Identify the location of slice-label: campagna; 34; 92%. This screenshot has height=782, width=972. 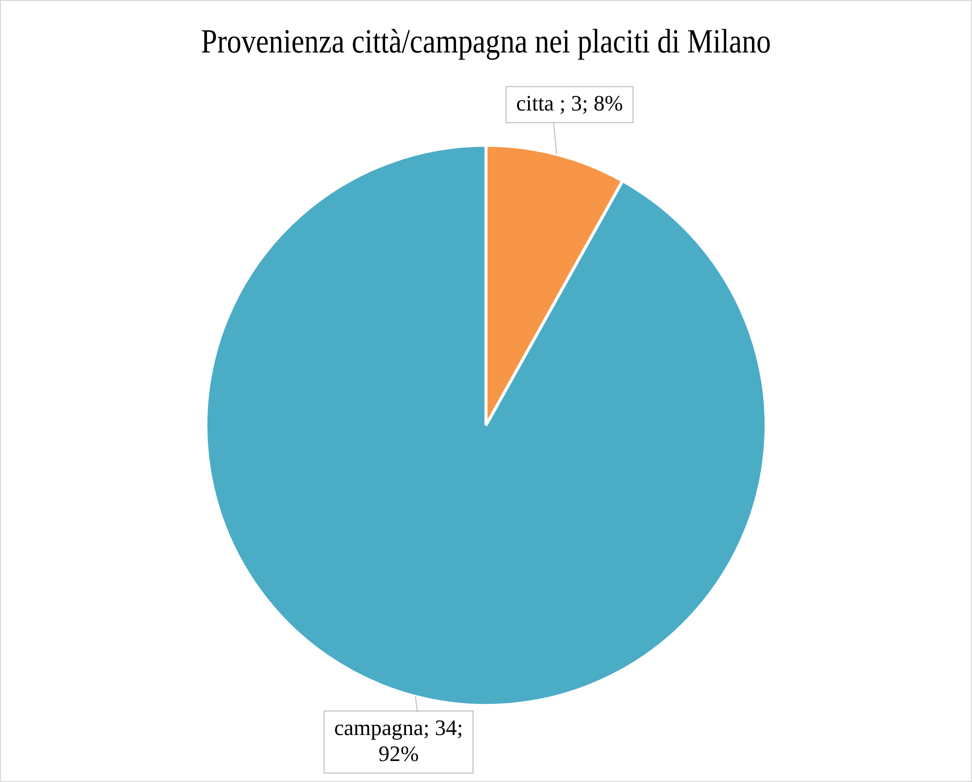
(399, 740).